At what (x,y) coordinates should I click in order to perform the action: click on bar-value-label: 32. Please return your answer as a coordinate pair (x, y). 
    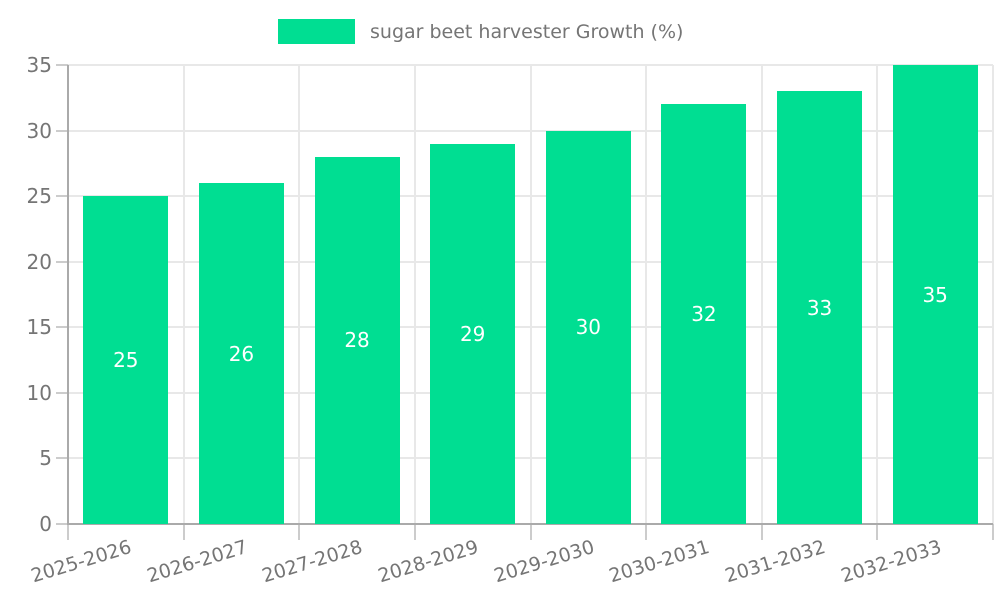
    Looking at the image, I should click on (704, 314).